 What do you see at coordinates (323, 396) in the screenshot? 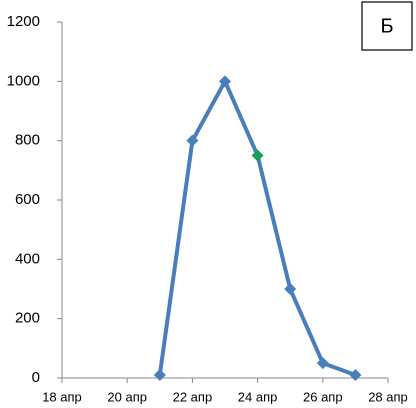
I see `x-tick-label: 26 апр` at bounding box center [323, 396].